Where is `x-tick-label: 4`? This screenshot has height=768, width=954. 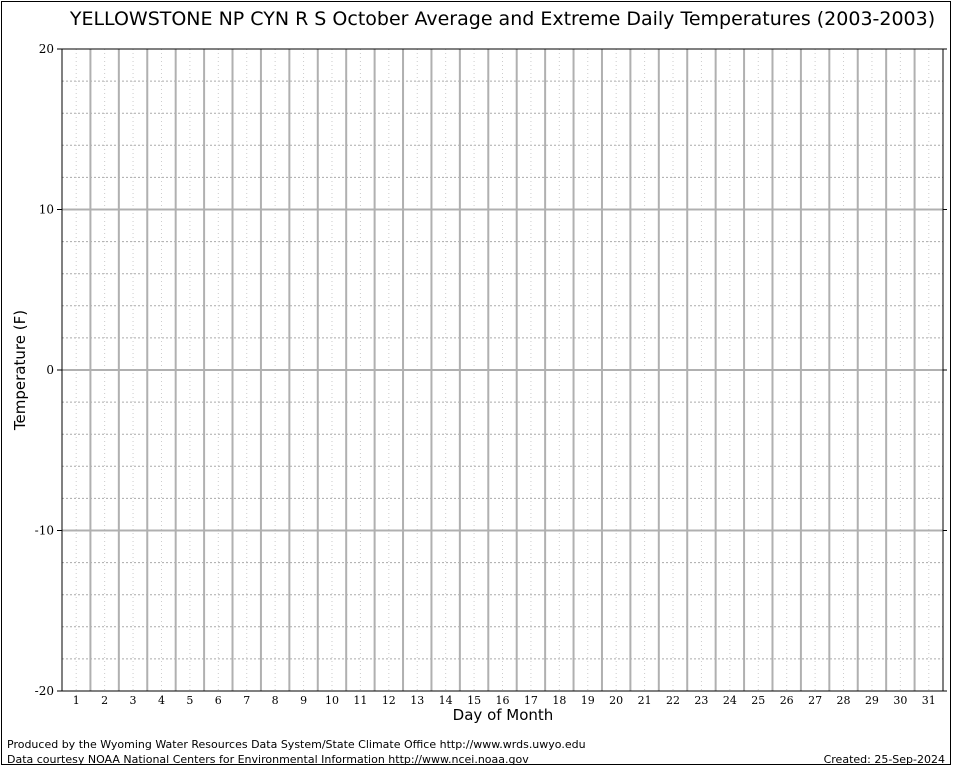 x-tick-label: 4 is located at coordinates (161, 700).